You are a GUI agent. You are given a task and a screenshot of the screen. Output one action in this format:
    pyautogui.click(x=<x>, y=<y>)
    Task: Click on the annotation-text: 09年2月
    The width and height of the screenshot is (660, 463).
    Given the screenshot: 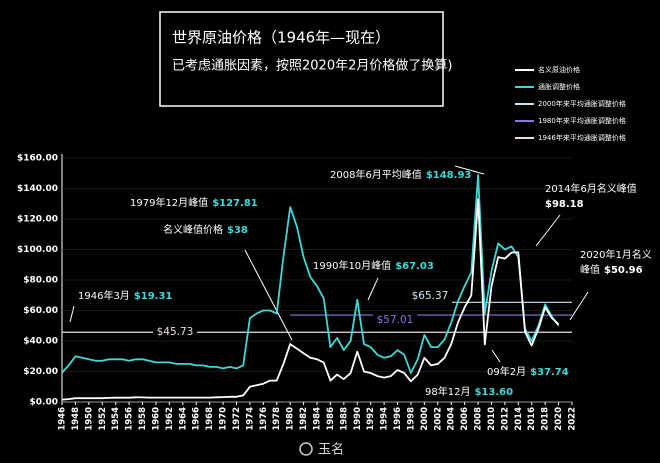 What is the action you would take?
    pyautogui.click(x=506, y=371)
    